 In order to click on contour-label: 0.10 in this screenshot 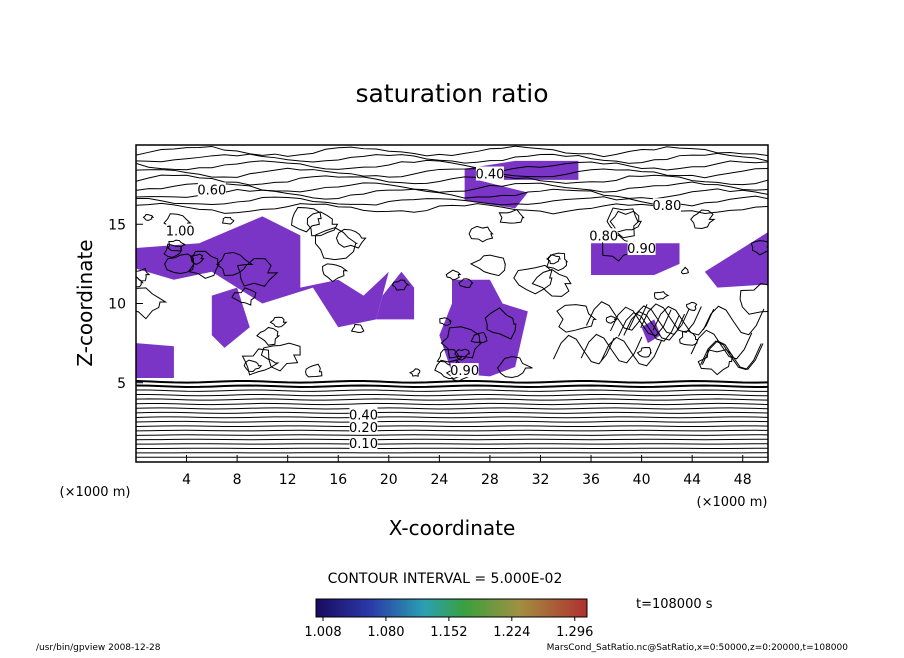, I will do `click(363, 444)`.